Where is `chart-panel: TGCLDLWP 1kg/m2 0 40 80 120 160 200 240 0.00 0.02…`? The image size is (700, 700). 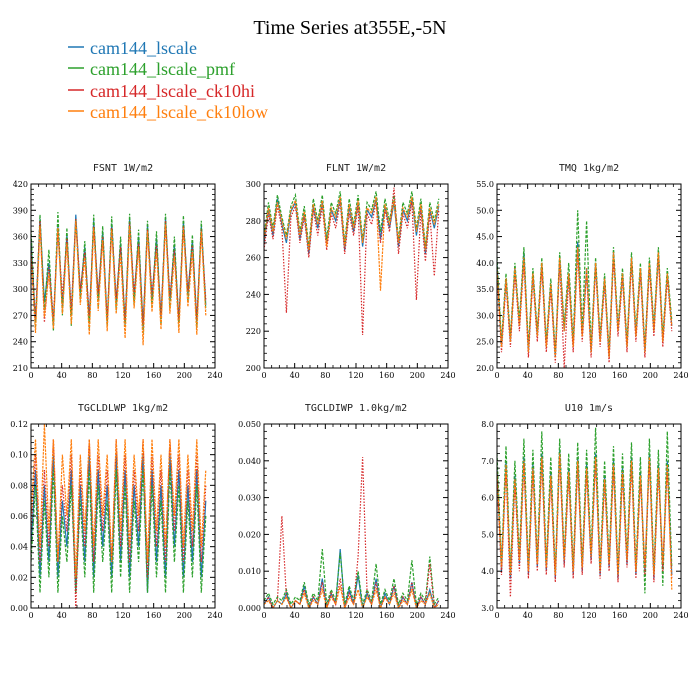
chart-panel: TGCLDLWP 1kg/m2 0 40 80 120 160 200 240 0.00 0.02… is located at coordinates (116, 511).